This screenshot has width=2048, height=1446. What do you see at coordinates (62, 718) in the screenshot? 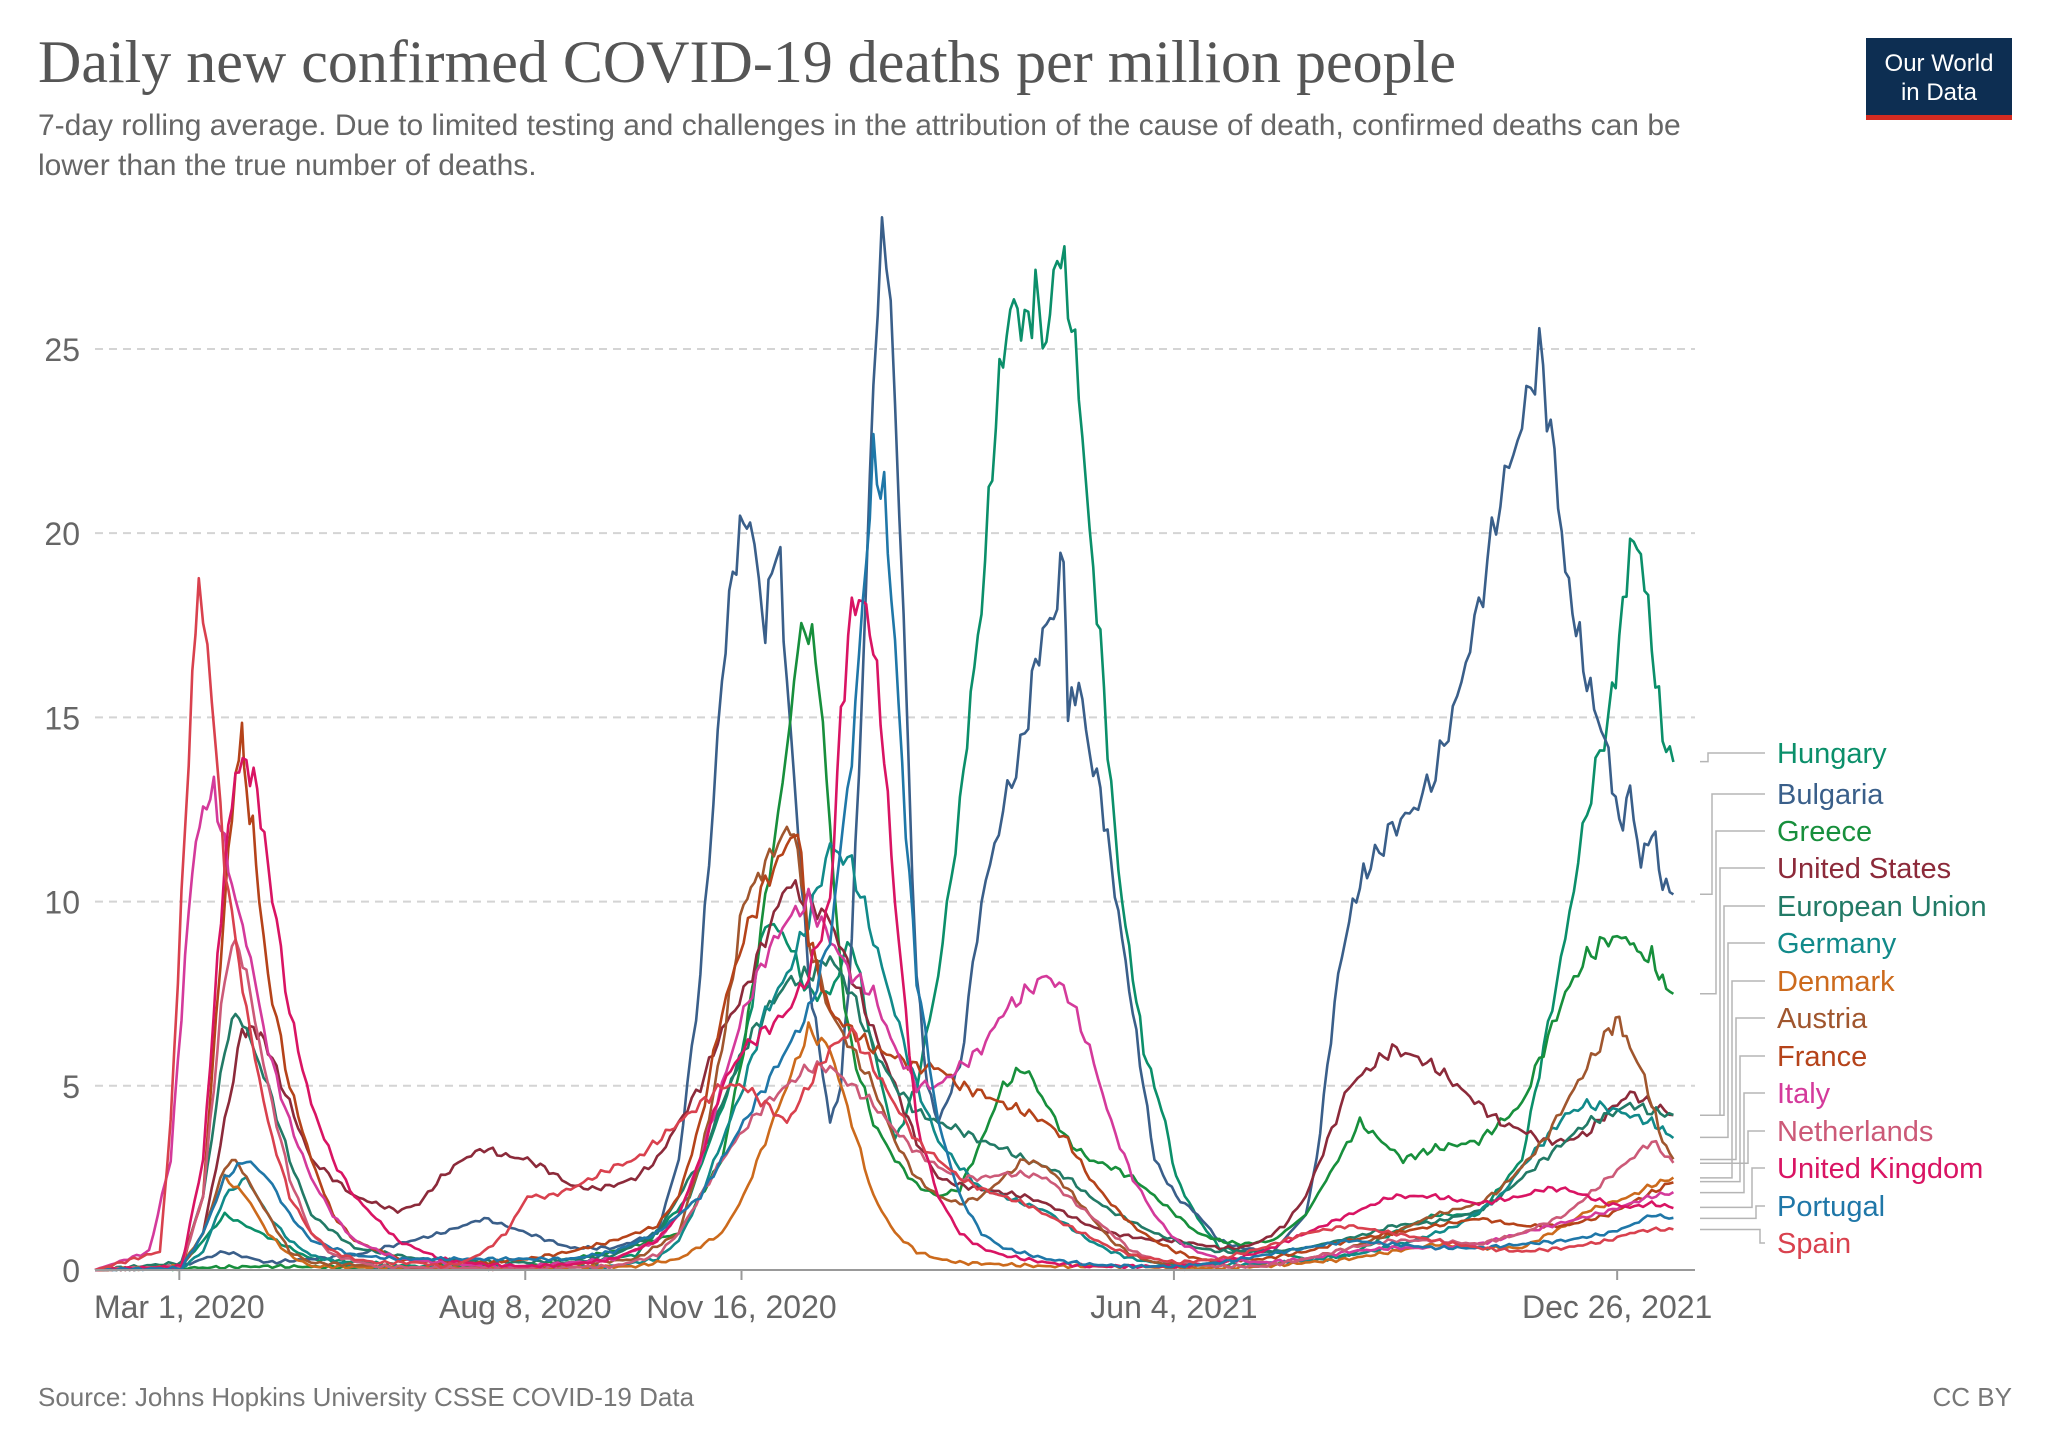
I see `y-tick-label: 15` at bounding box center [62, 718].